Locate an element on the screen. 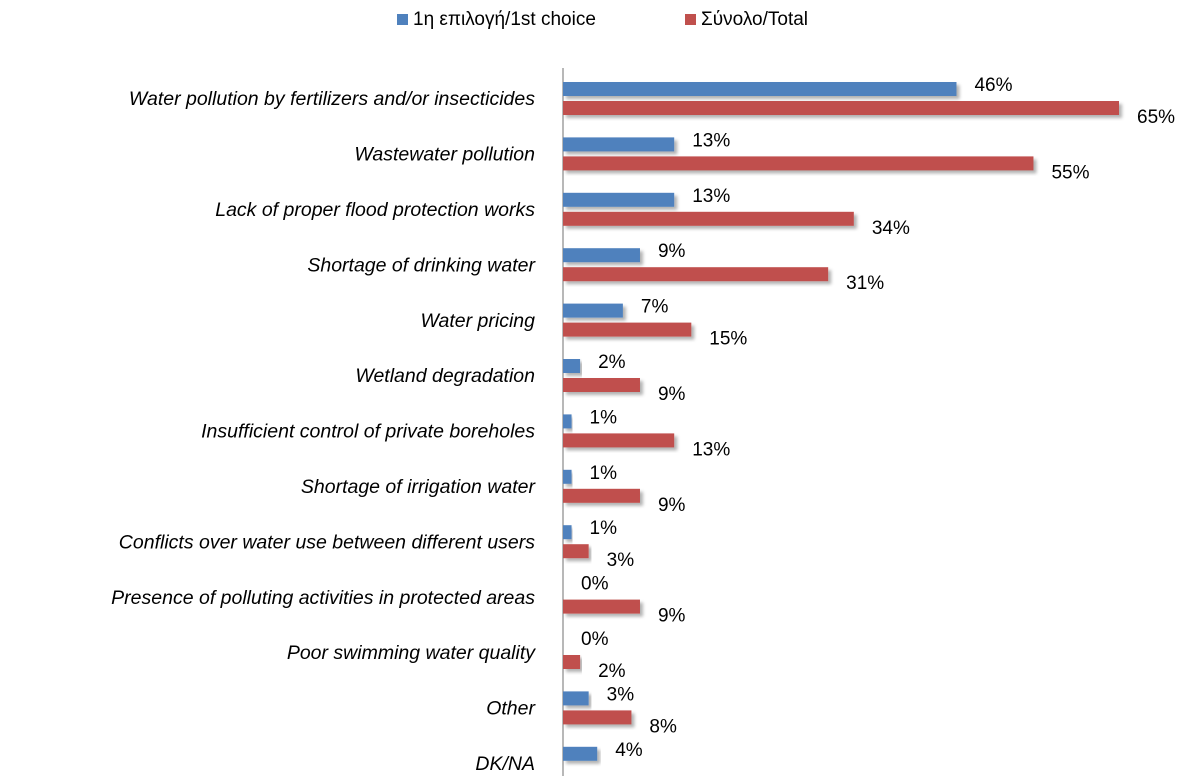  category-label: Shortage of irrigation water is located at coordinates (419, 487).